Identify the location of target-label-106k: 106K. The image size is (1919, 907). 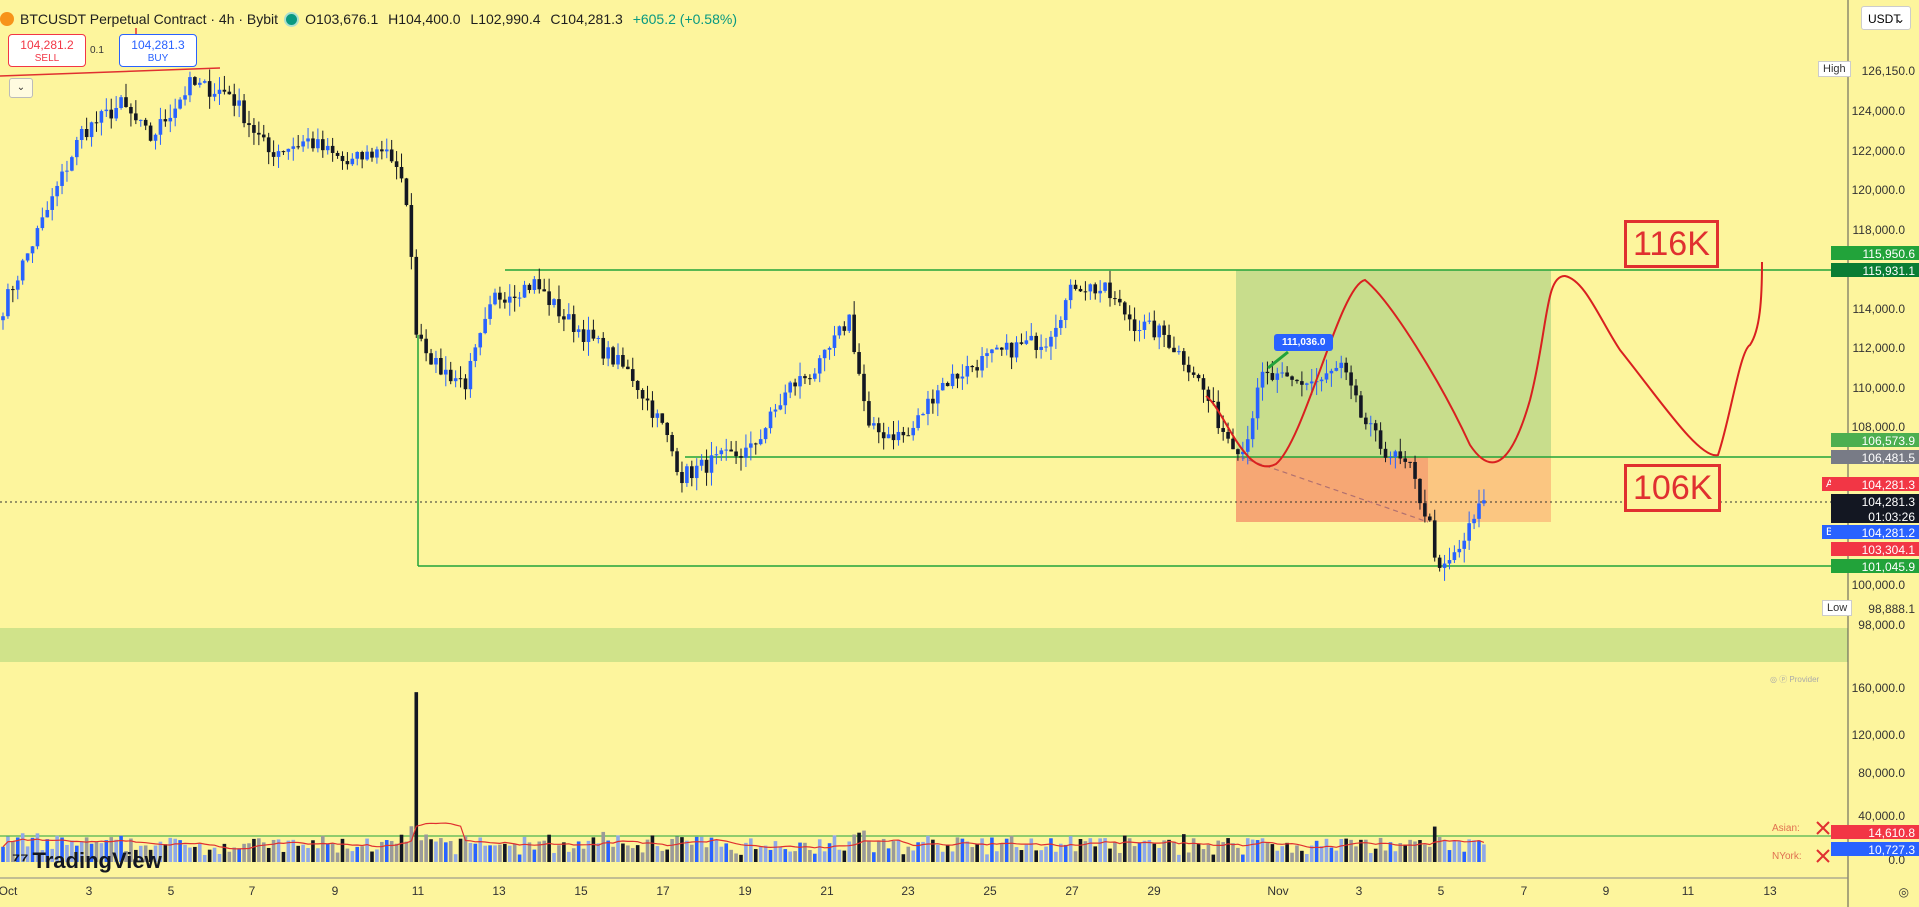
(1673, 488).